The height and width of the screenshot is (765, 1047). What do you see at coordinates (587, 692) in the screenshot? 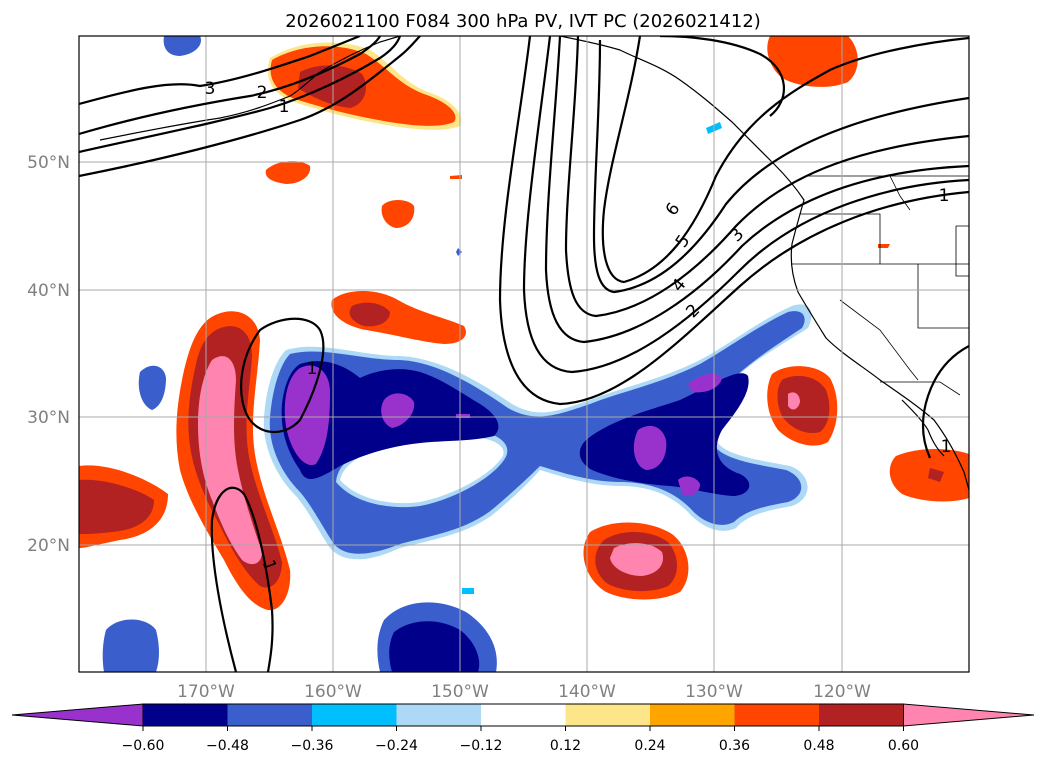
I see `lon-label: 140°W` at bounding box center [587, 692].